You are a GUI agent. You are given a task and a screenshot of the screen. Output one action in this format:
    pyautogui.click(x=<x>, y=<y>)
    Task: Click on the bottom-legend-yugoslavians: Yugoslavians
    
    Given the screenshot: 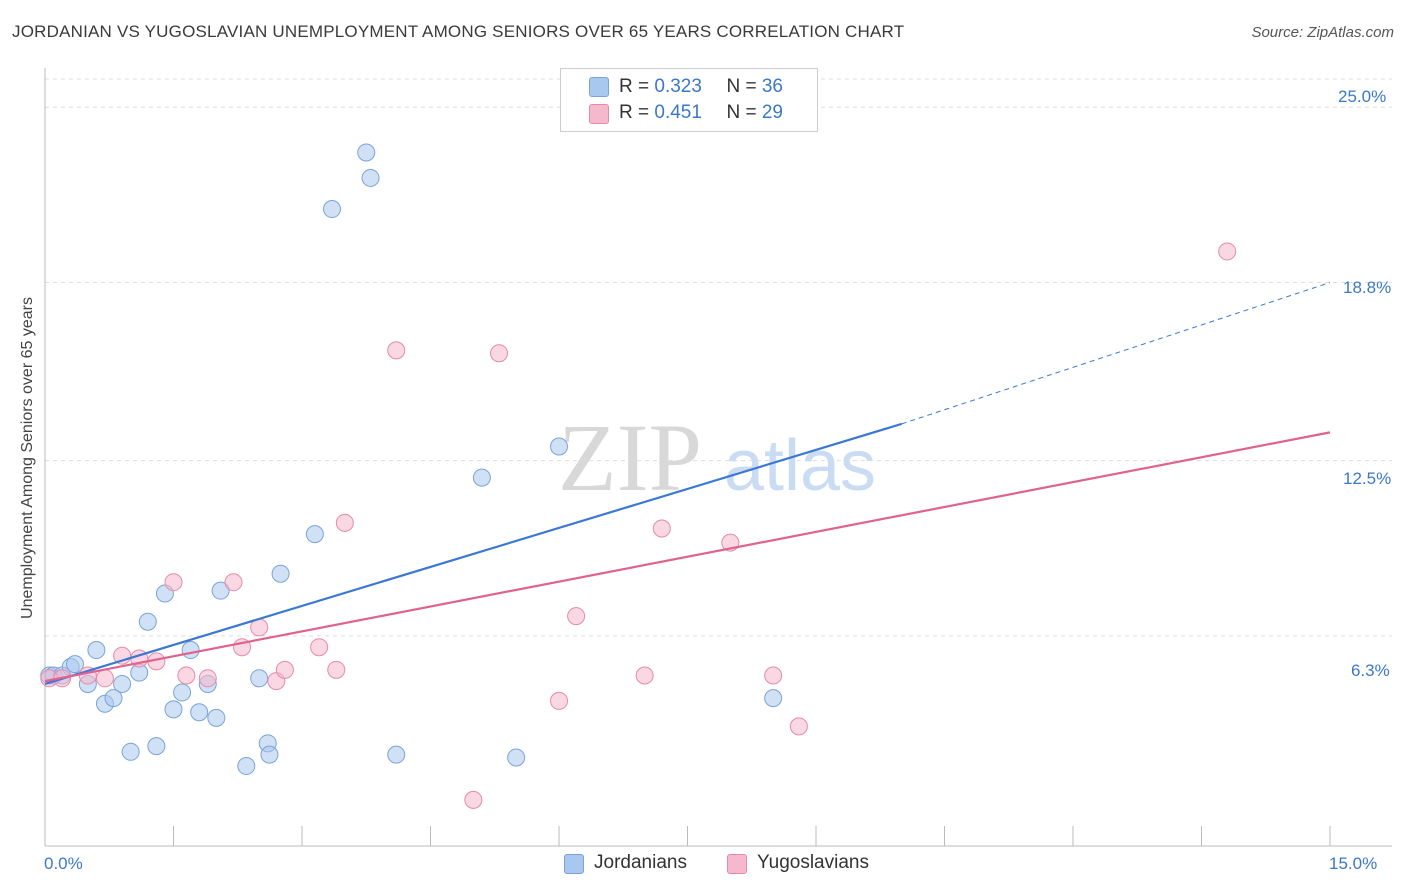 What is the action you would take?
    pyautogui.click(x=813, y=862)
    